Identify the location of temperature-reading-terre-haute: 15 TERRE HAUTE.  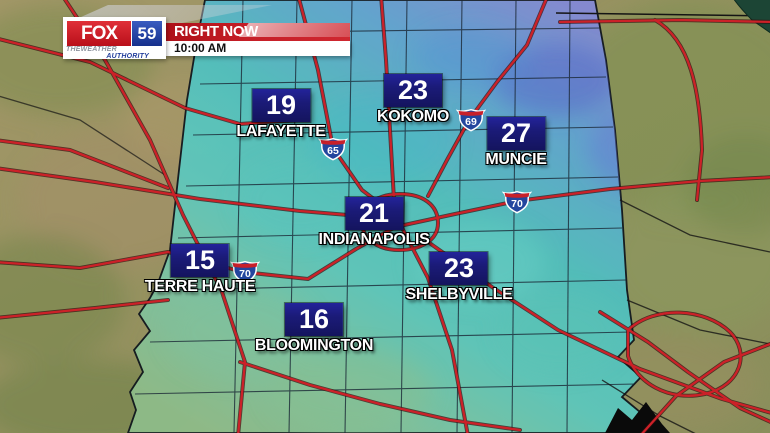
(200, 270).